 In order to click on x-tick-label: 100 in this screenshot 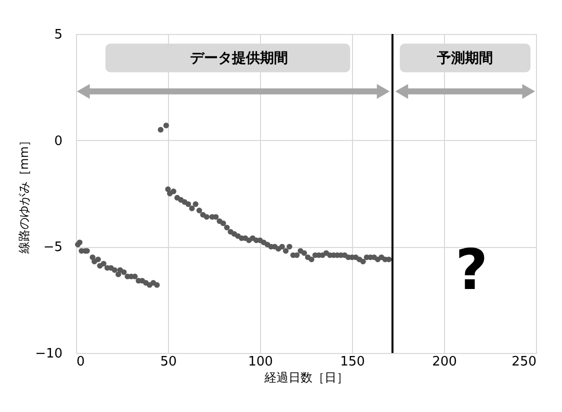, I will do `click(260, 362)`.